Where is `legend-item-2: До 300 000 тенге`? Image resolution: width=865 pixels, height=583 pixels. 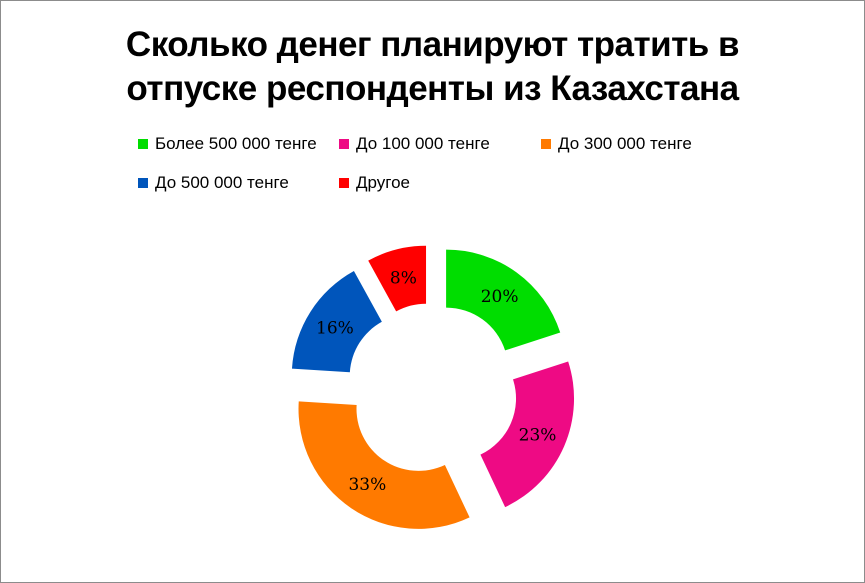
legend-item-2: До 300 000 тенге is located at coordinates (616, 144).